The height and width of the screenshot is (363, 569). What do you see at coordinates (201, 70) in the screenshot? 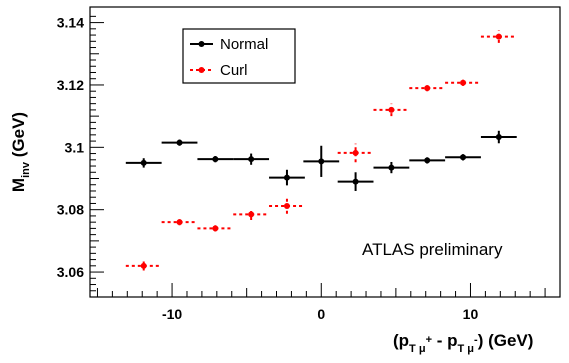
I see `legend-curl-marker` at bounding box center [201, 70].